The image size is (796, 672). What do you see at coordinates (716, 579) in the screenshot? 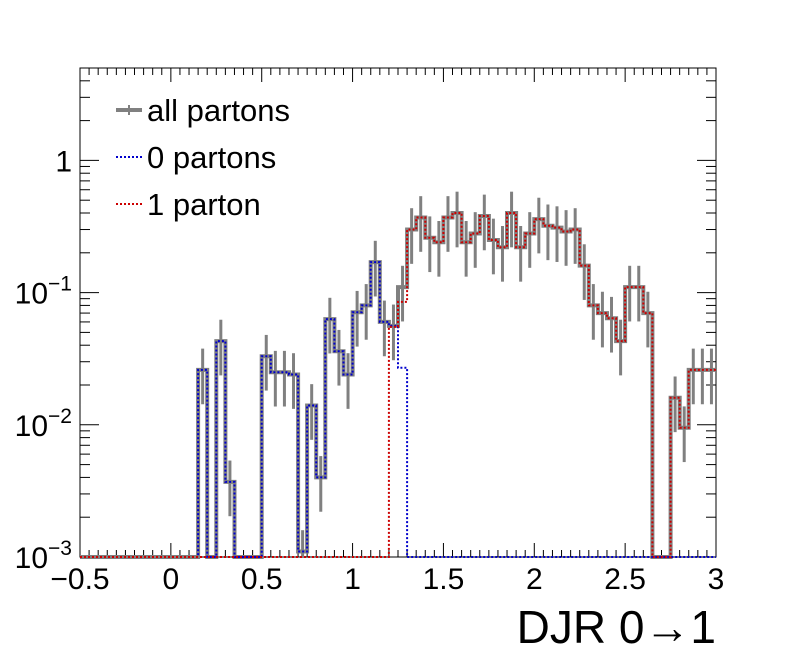
I see `x-tick-label: 3` at bounding box center [716, 579].